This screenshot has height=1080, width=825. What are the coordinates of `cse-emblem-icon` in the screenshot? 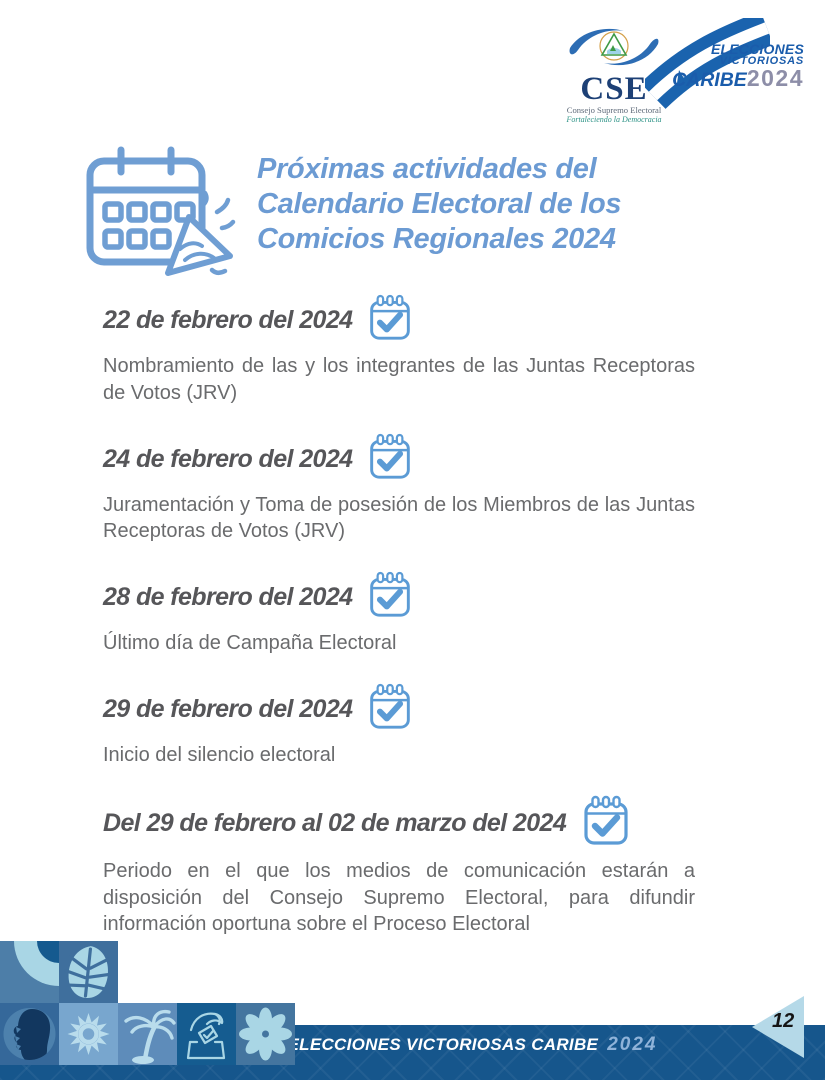 It's located at (614, 51).